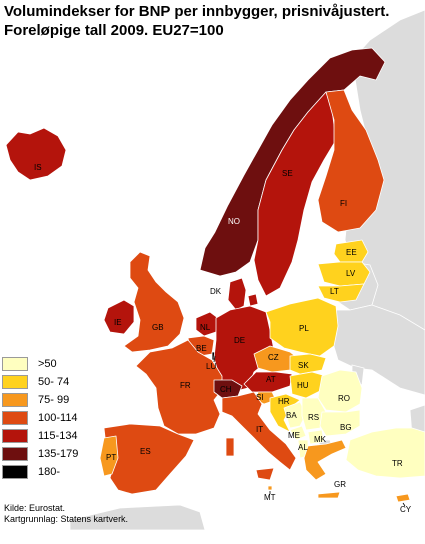  What do you see at coordinates (303, 385) in the screenshot?
I see `label-hu: HU` at bounding box center [303, 385].